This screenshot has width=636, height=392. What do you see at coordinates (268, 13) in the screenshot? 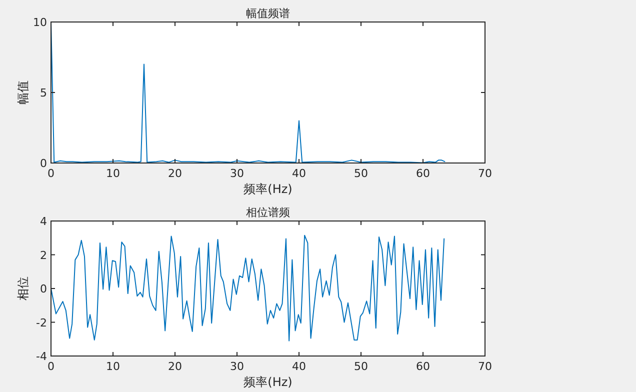
I see `chart-title: 幅值频谱` at bounding box center [268, 13].